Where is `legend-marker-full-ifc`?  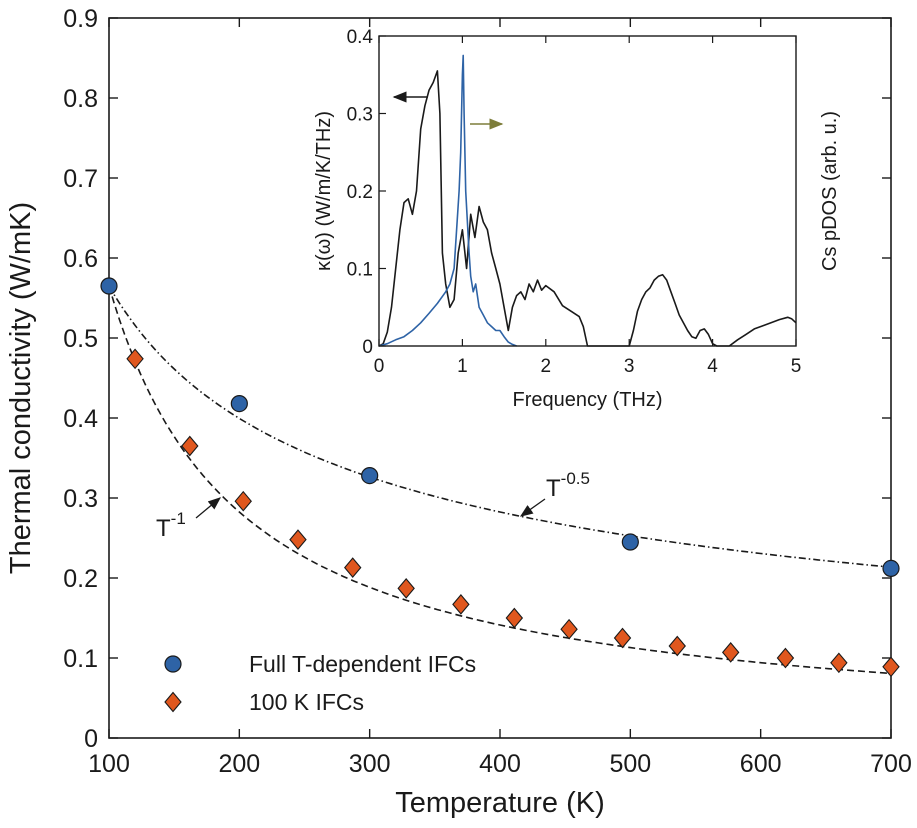
legend-marker-full-ifc is located at coordinates (173, 664).